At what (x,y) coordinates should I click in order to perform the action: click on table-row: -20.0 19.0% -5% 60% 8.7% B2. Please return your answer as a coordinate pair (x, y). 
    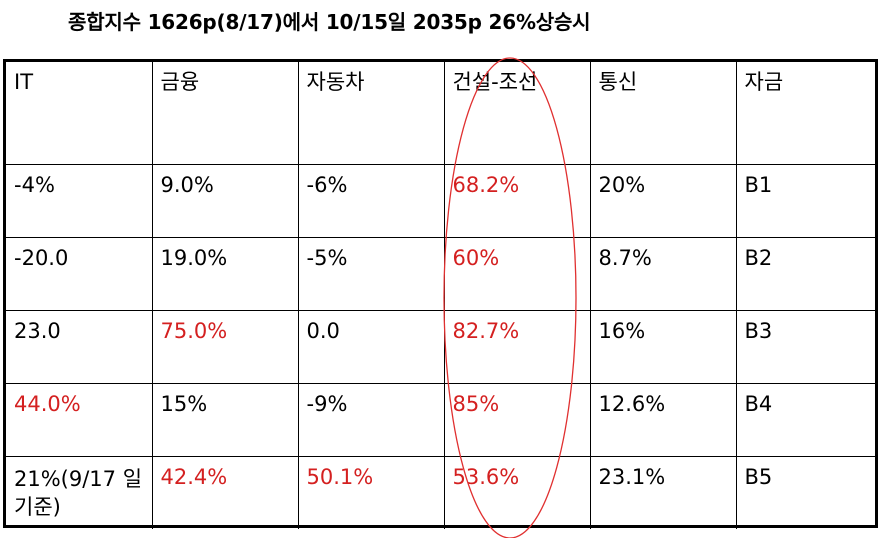
    Looking at the image, I should click on (440, 273).